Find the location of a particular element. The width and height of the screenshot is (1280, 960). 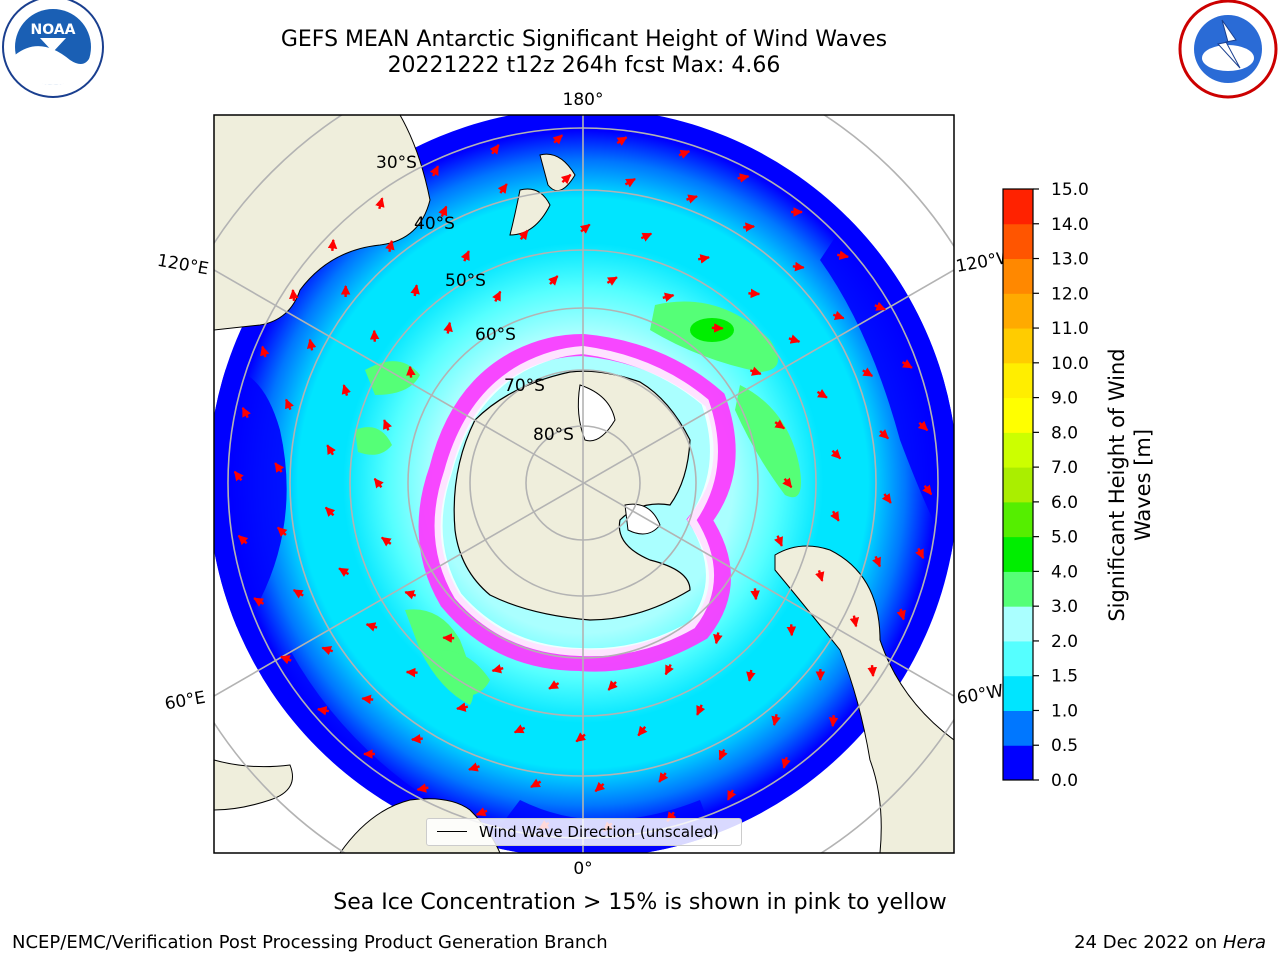

new-zealand-south is located at coordinates (530, 212).